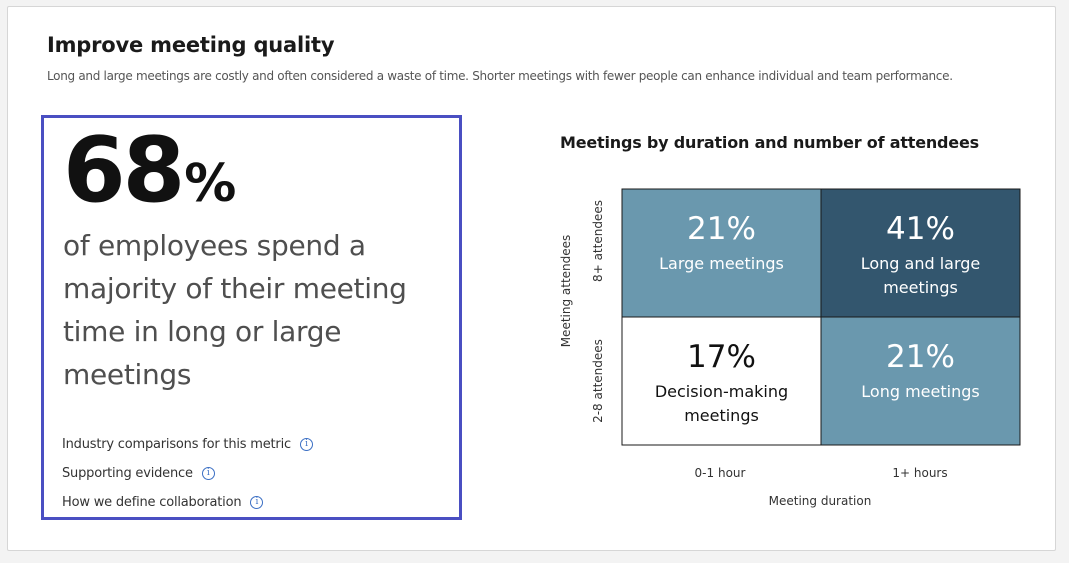 Image resolution: width=1069 pixels, height=563 pixels. Describe the element at coordinates (820, 501) in the screenshot. I see `x-axis-label: Meeting duration` at that location.